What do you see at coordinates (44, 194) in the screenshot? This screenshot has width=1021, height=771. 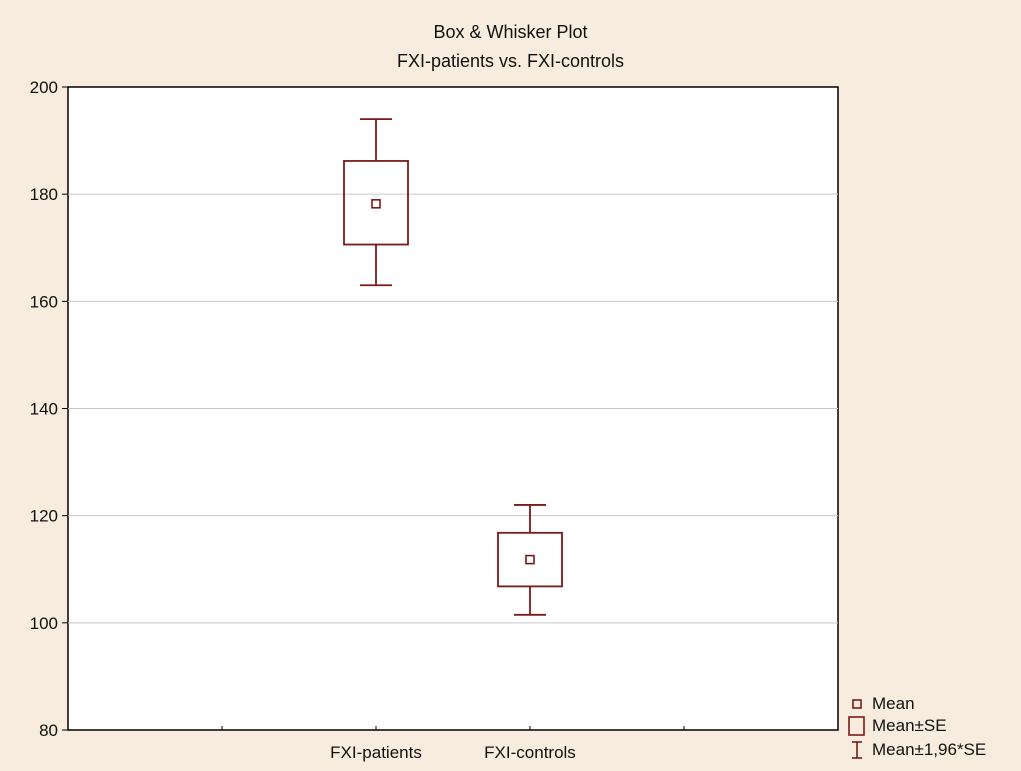 I see `y-tick-label: 180` at bounding box center [44, 194].